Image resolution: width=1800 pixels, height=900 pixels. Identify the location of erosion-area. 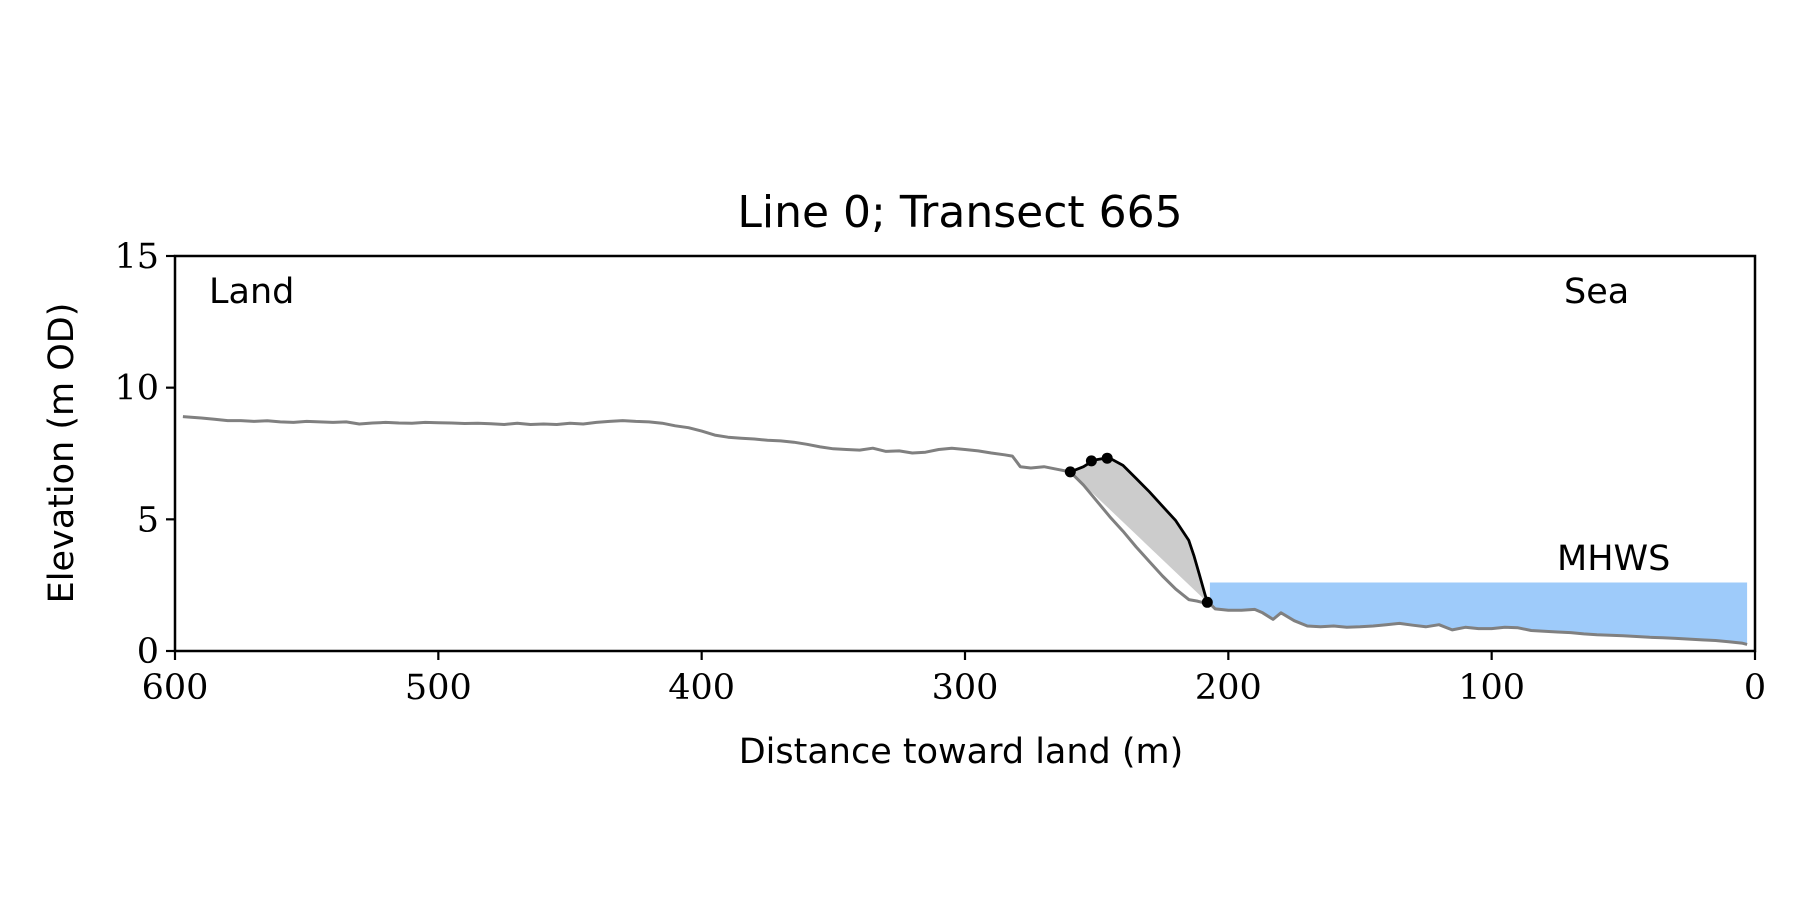
(1139, 530).